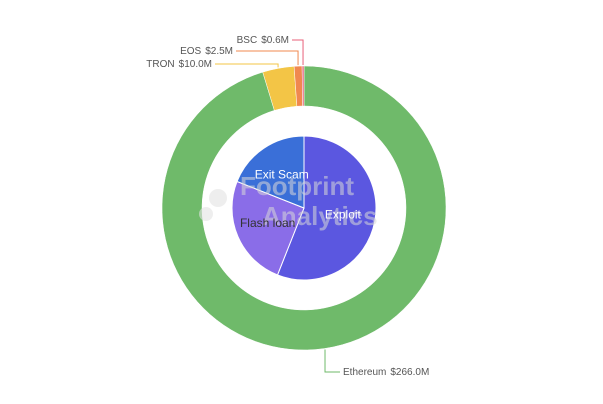  Describe the element at coordinates (267, 223) in the screenshot. I see `slice-label: Flash loan` at that location.